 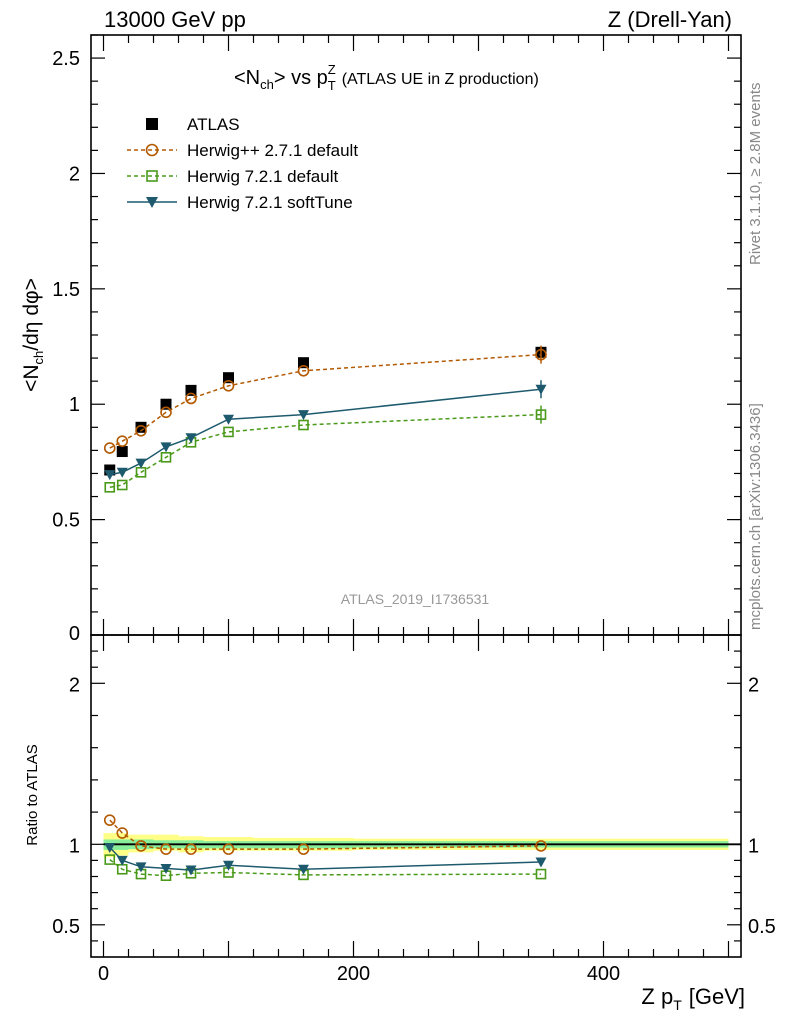 What do you see at coordinates (32, 794) in the screenshot?
I see `ratio-ylabel: Ratio to ATLAS` at bounding box center [32, 794].